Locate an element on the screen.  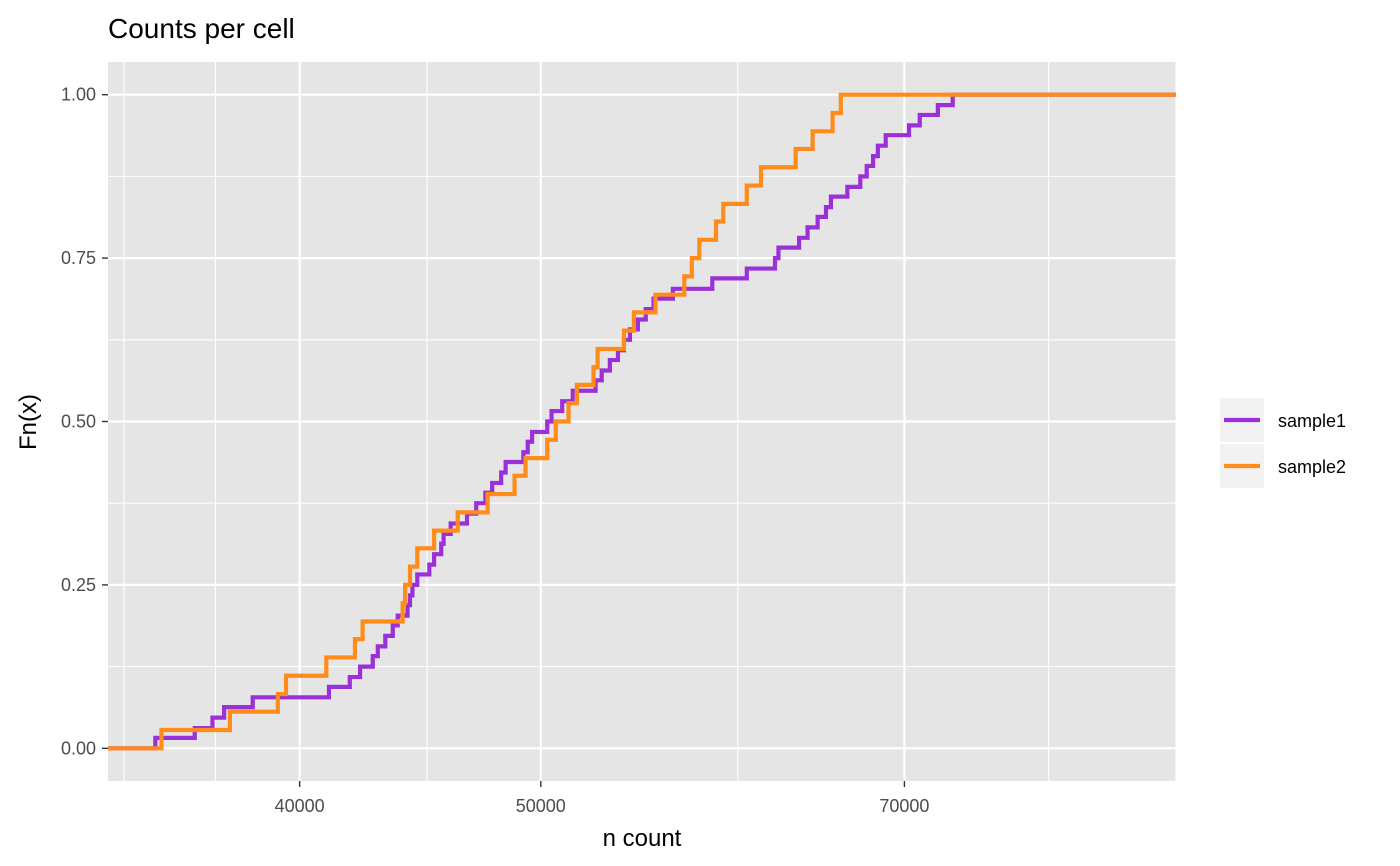
x-axis-title: n count is located at coordinates (642, 838).